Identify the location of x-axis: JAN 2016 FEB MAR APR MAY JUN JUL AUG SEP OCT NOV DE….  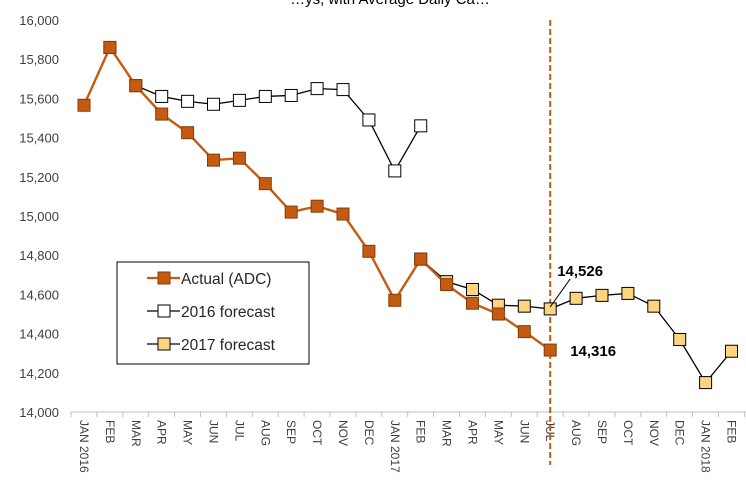
(408, 442).